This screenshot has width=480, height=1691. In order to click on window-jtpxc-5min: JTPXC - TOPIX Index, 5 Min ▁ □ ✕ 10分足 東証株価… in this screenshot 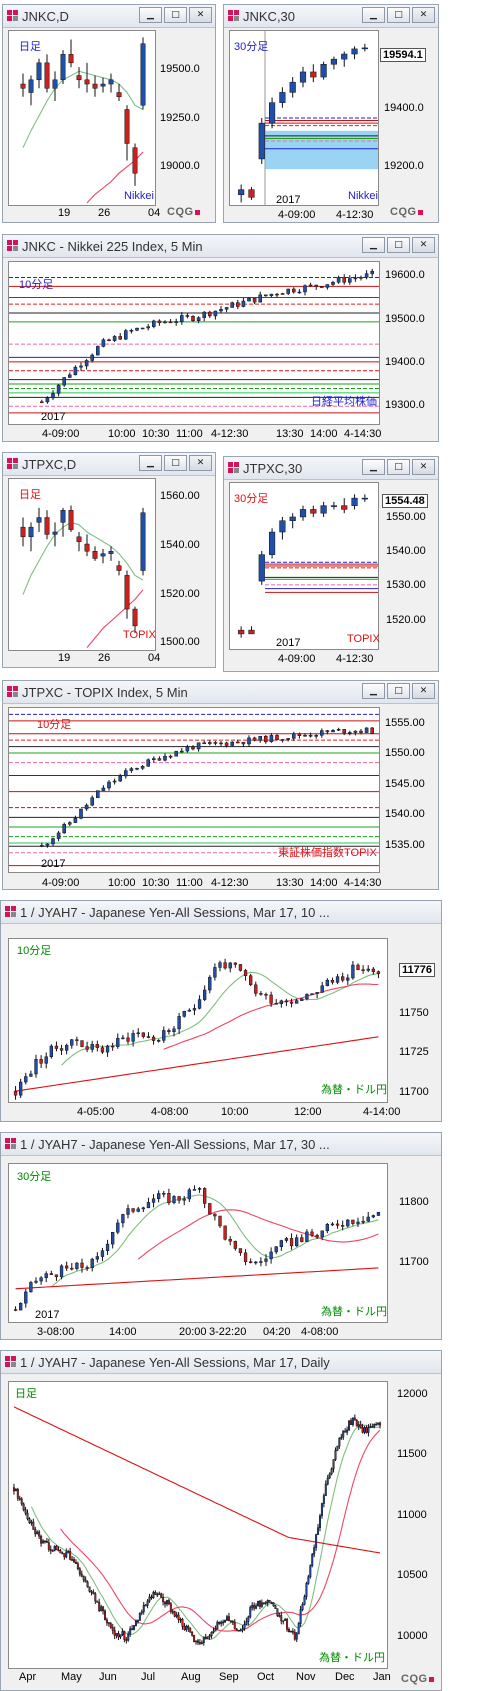, I will do `click(220, 785)`.